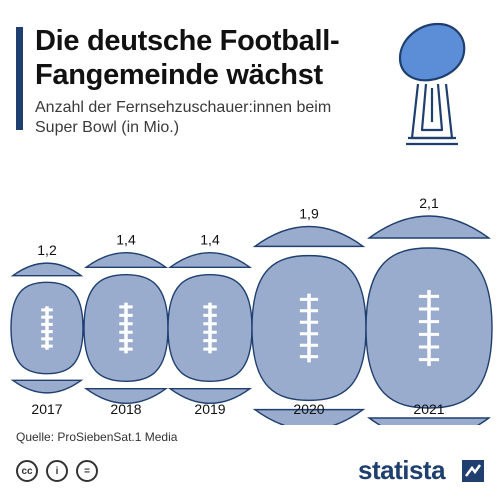  What do you see at coordinates (429, 203) in the screenshot?
I see `value-label-2021: 2,1` at bounding box center [429, 203].